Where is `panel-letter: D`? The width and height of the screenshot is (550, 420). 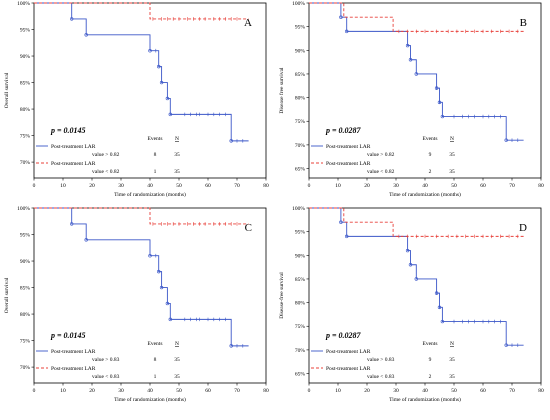 panel-letter: D is located at coordinates (523, 228).